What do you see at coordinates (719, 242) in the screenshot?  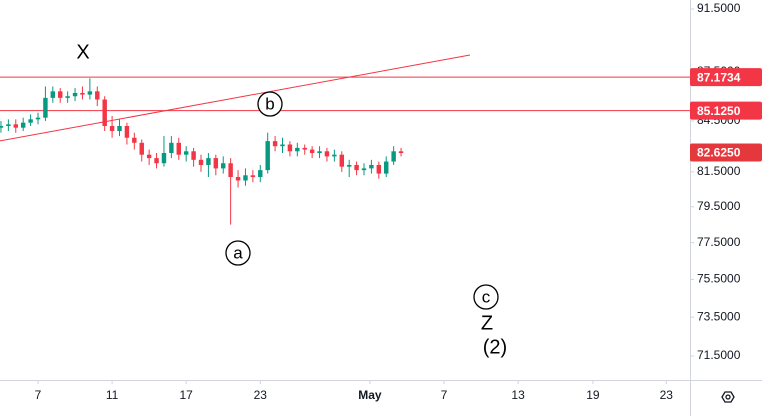 I see `y-tick-label: 77.5000` at bounding box center [719, 242].